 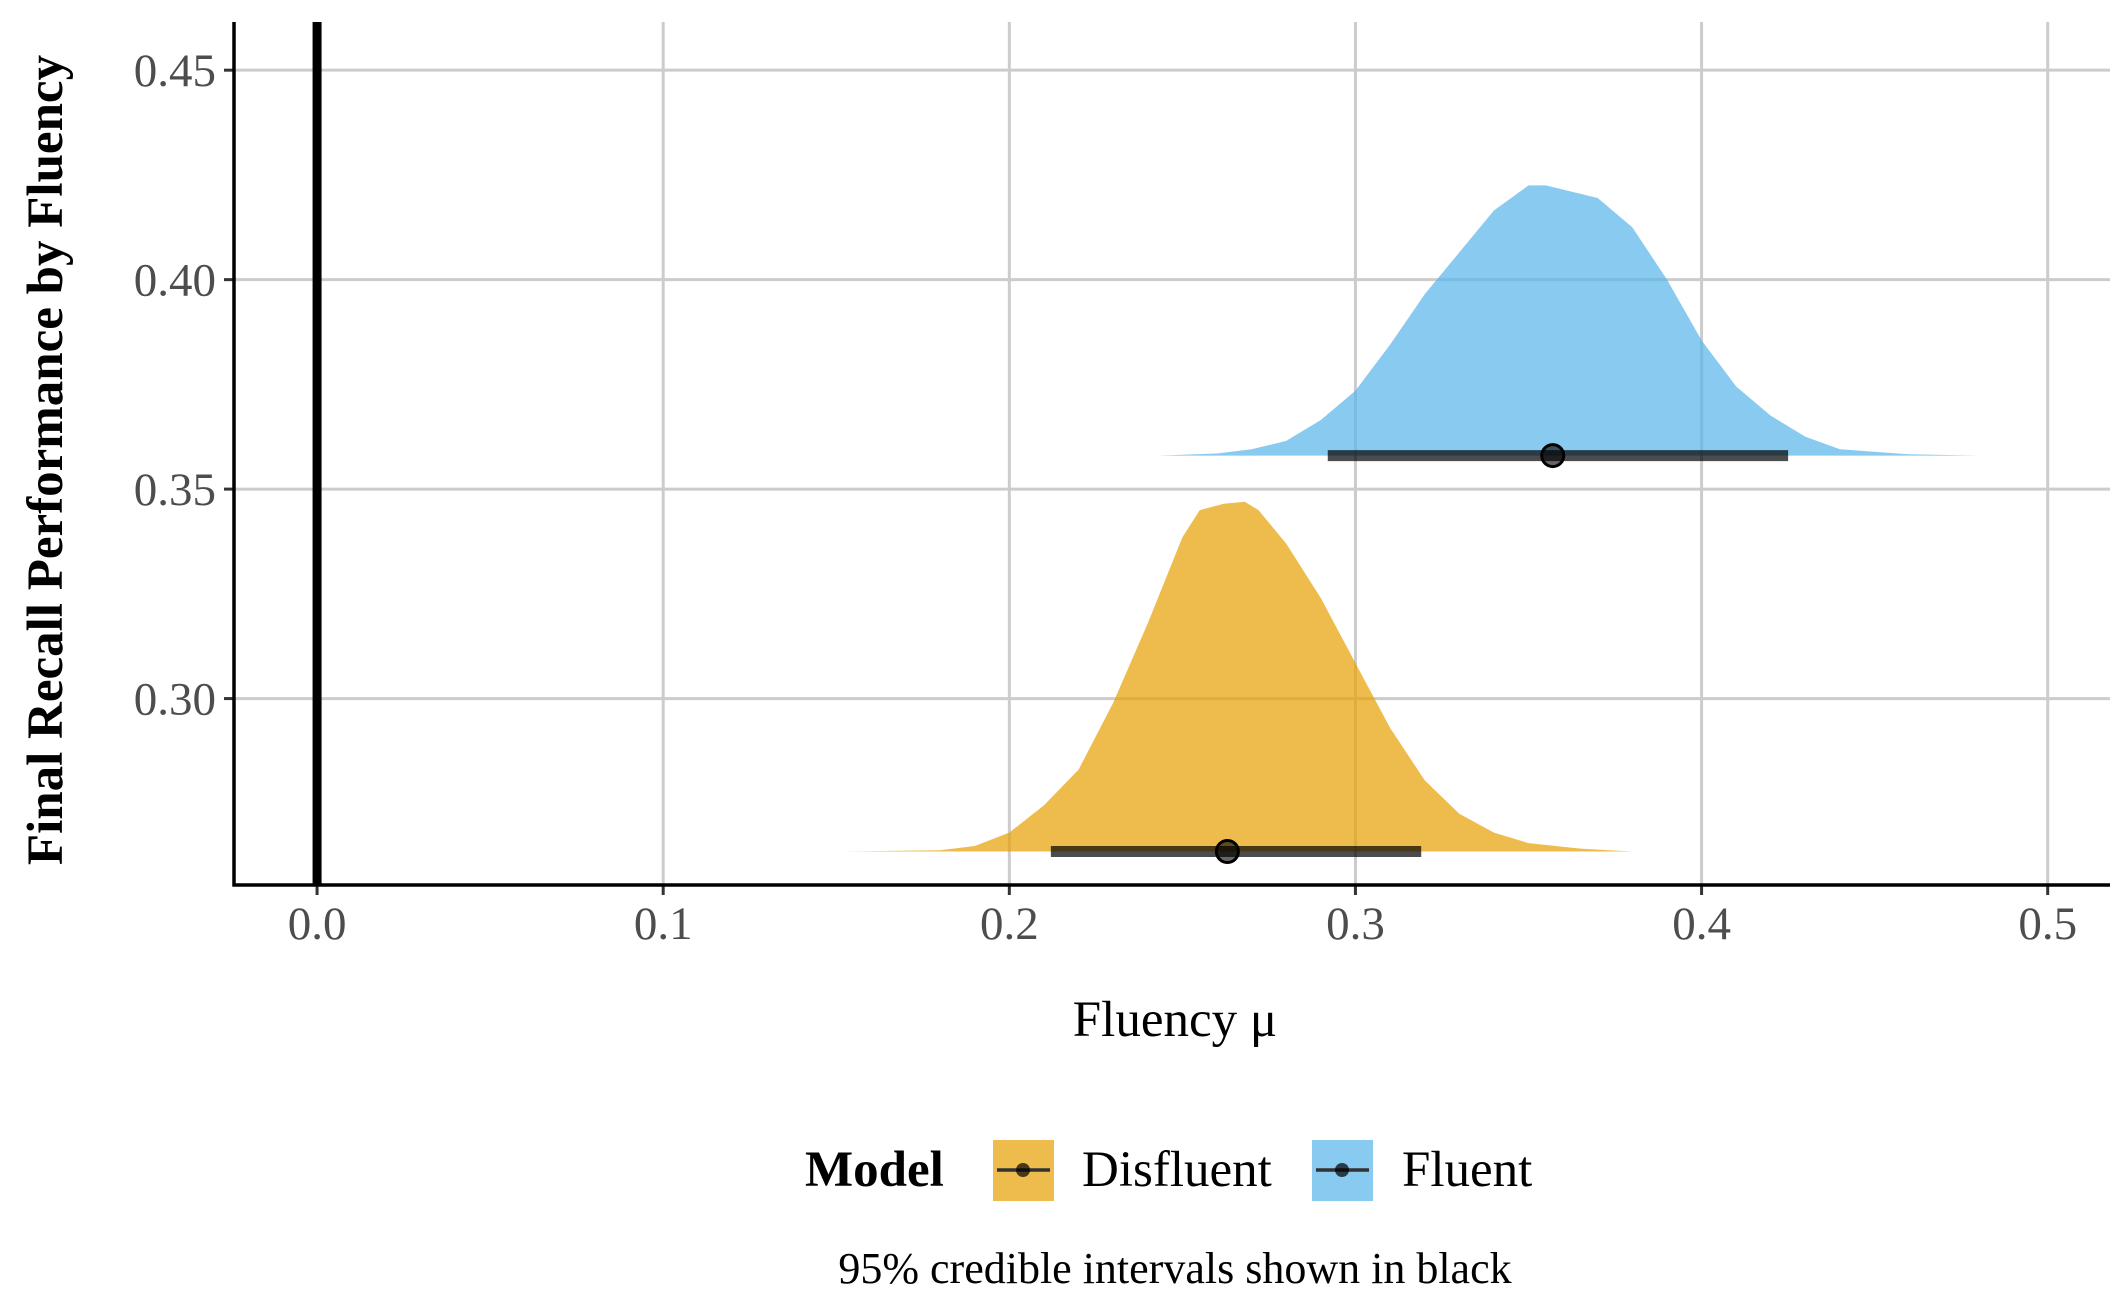 I want to click on x-axis-title: Fluency μ, so click(x=1175, y=1020).